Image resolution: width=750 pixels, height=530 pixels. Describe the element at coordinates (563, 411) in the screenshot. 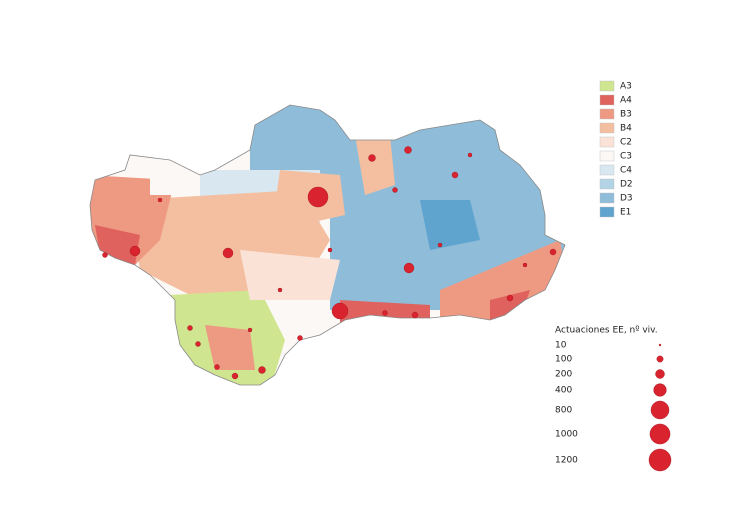

I see `size-legend-label: 800` at that location.